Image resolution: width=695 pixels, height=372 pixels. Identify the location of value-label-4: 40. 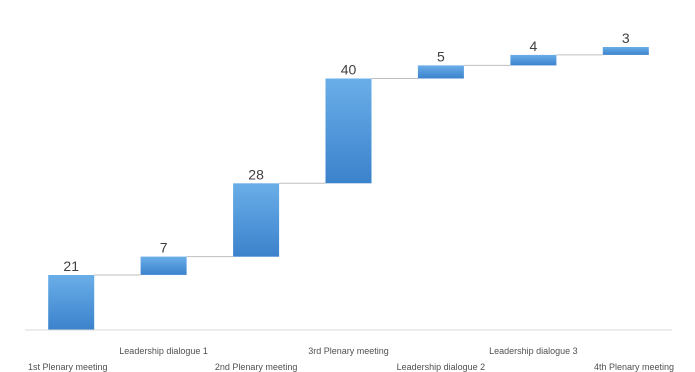
(349, 70).